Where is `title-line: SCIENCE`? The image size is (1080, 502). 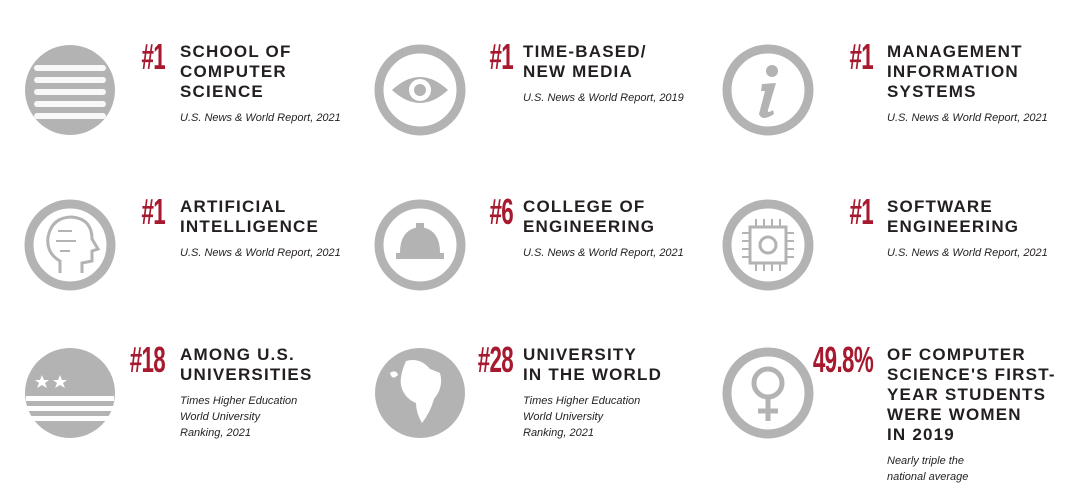
title-line: SCIENCE is located at coordinates (222, 91).